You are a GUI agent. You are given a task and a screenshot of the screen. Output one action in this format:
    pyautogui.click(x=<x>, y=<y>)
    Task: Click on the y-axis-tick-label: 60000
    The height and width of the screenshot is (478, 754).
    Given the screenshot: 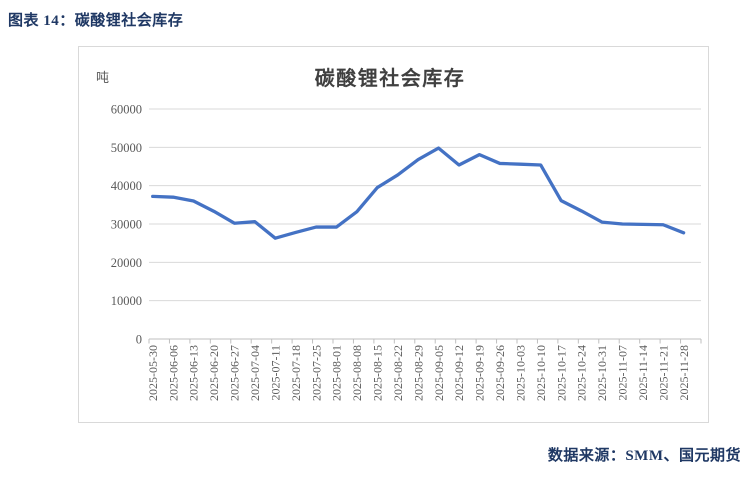 What is the action you would take?
    pyautogui.click(x=126, y=110)
    